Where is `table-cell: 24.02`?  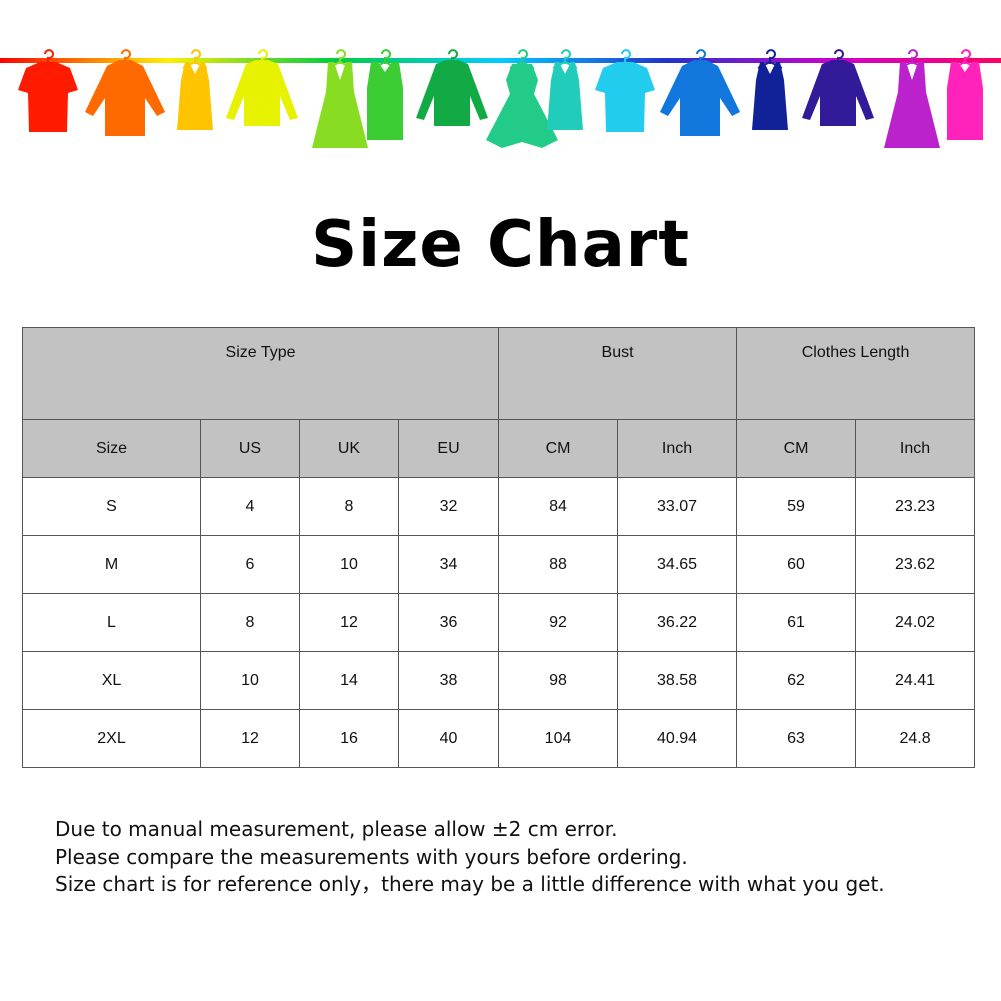 table-cell: 24.02 is located at coordinates (915, 622).